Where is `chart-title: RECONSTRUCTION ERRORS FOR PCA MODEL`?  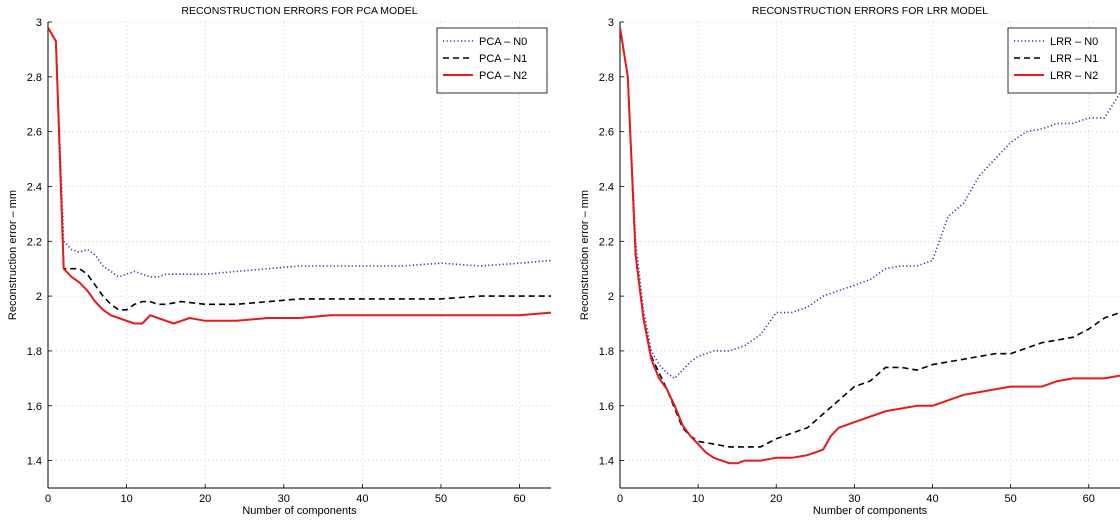 chart-title: RECONSTRUCTION ERRORS FOR PCA MODEL is located at coordinates (299, 11).